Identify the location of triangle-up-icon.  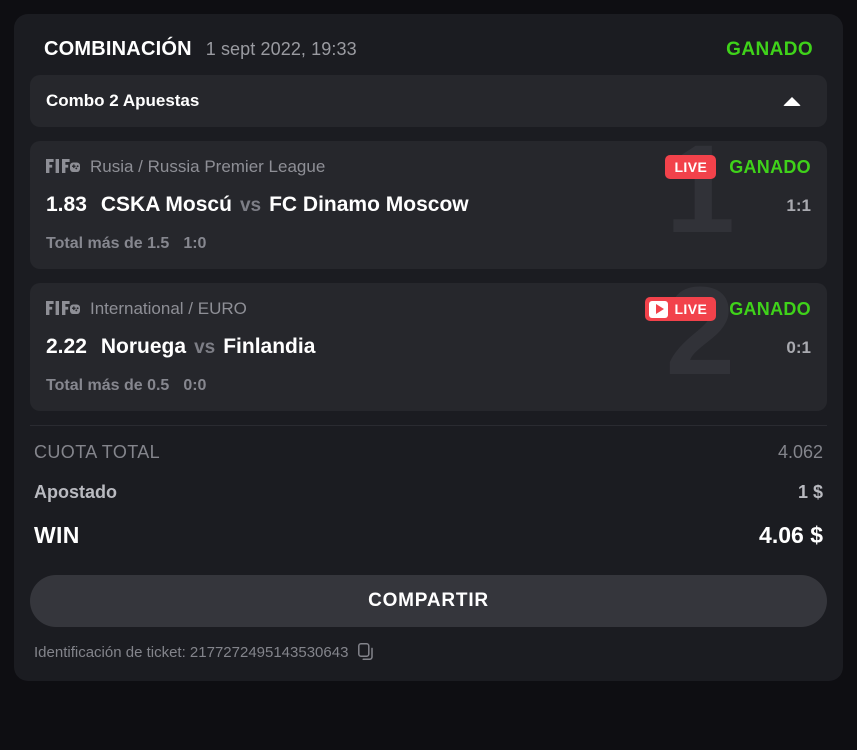
(792, 101).